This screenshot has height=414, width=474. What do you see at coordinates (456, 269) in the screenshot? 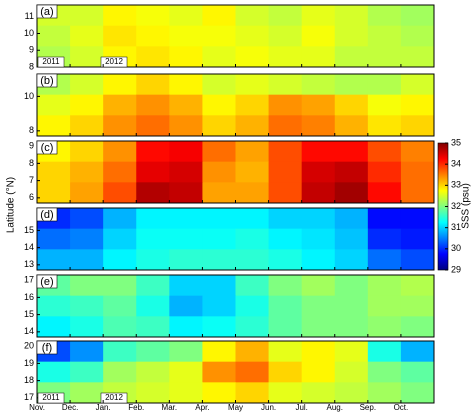
I see `colorbar-tick-label: 29` at bounding box center [456, 269].